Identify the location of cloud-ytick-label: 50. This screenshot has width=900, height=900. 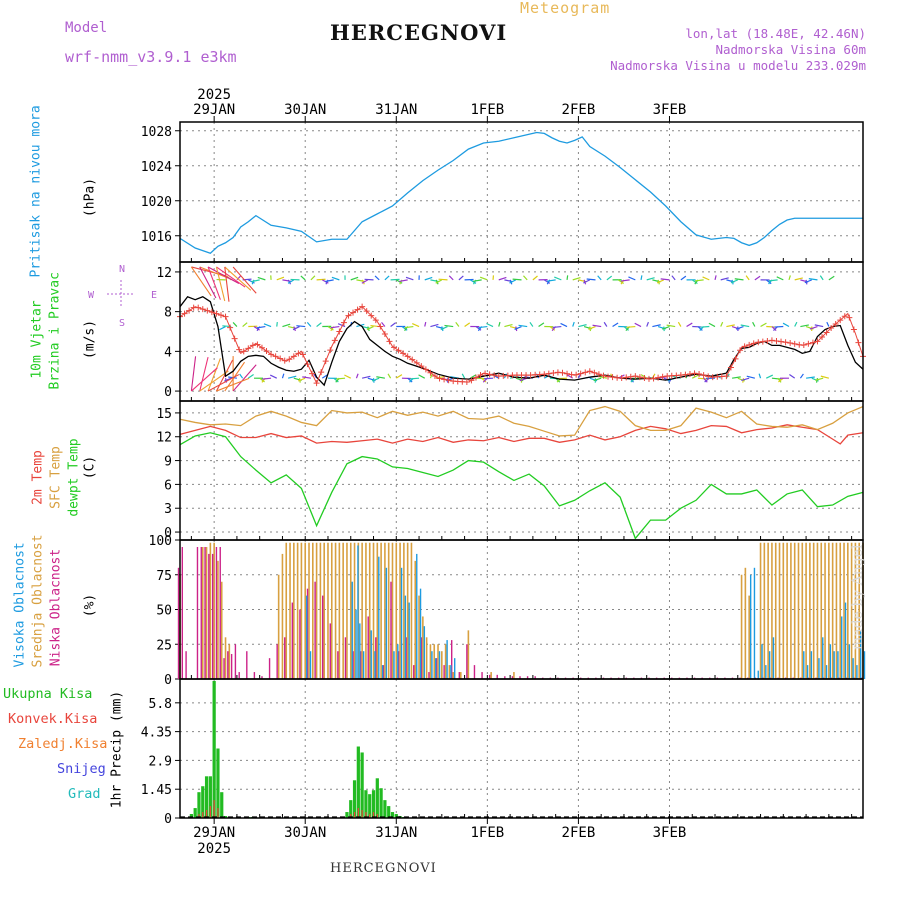
(164, 611).